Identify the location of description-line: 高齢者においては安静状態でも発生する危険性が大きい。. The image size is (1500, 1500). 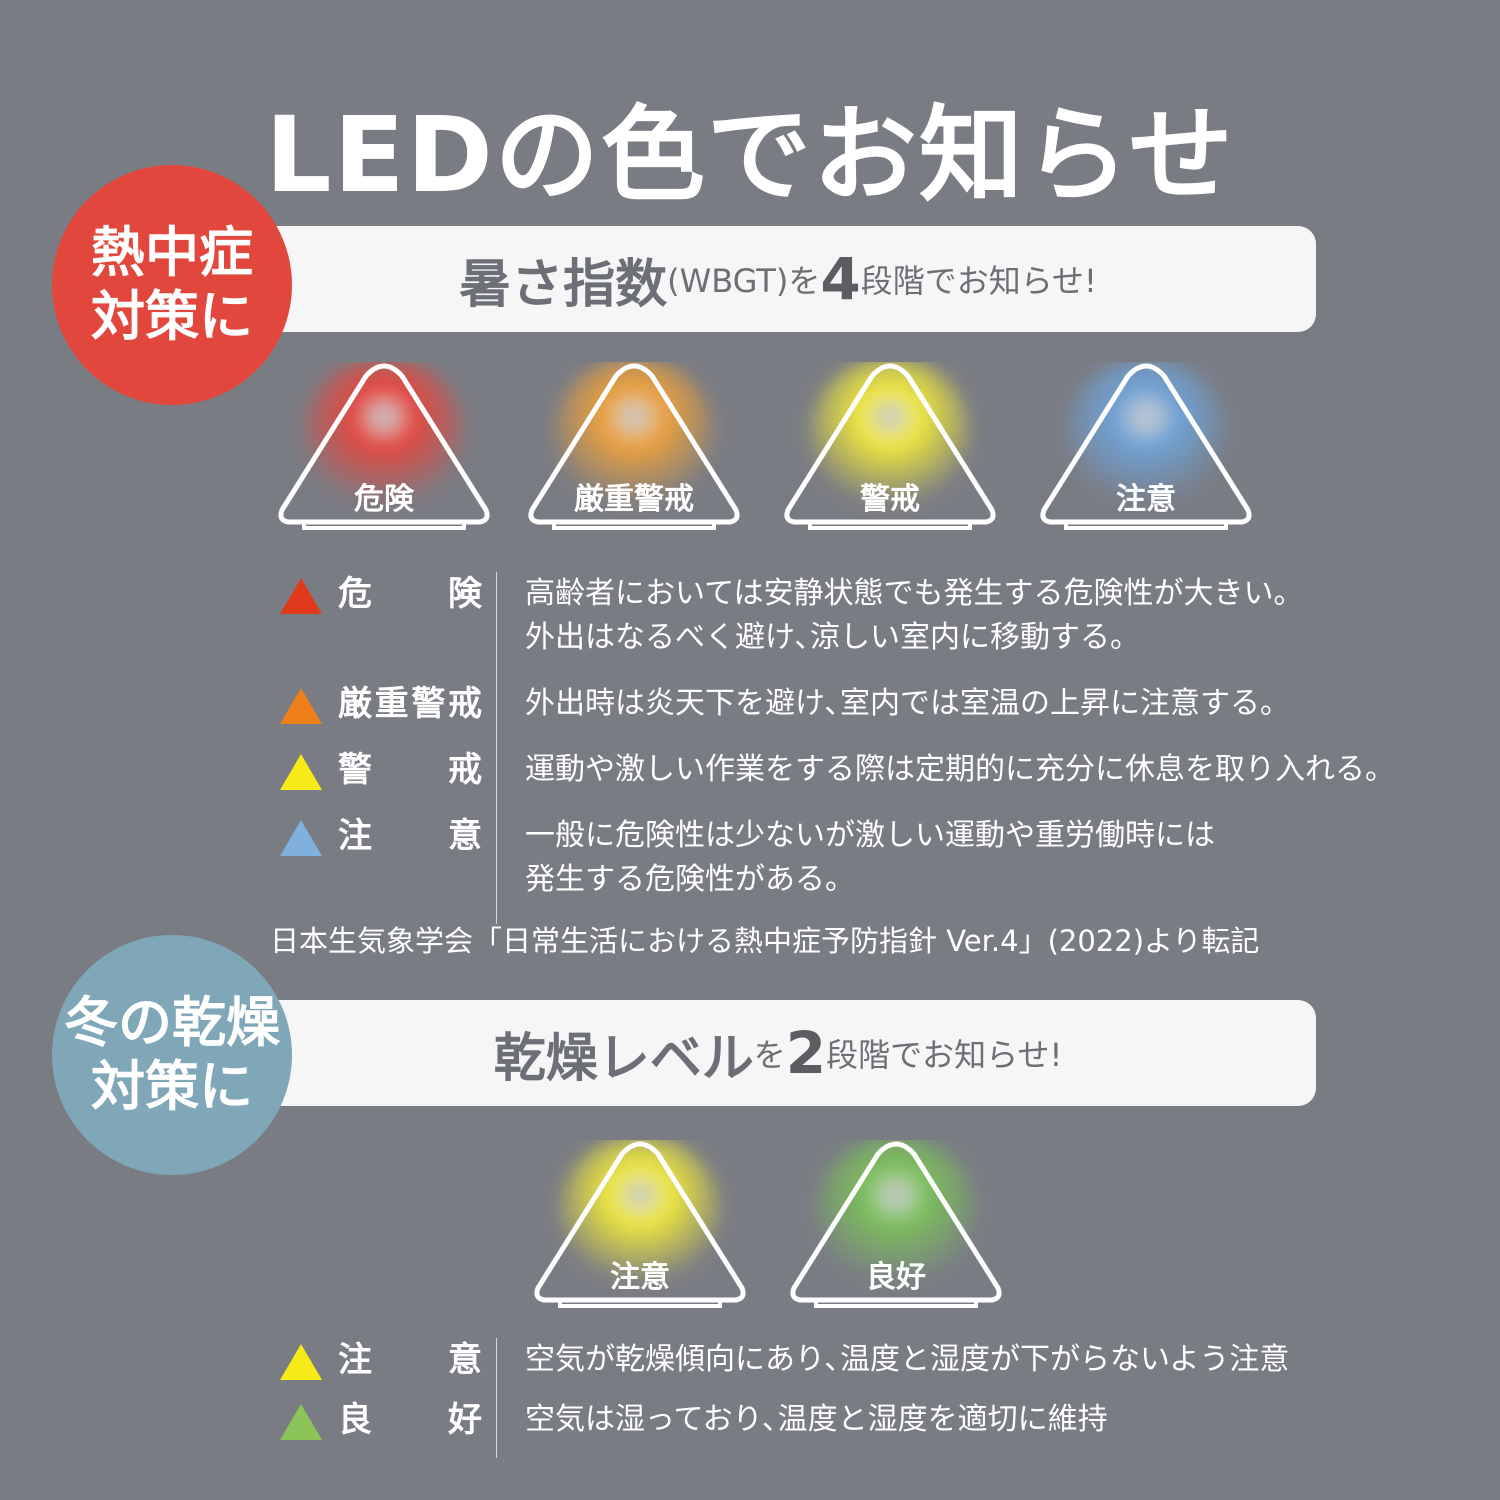
(914, 593).